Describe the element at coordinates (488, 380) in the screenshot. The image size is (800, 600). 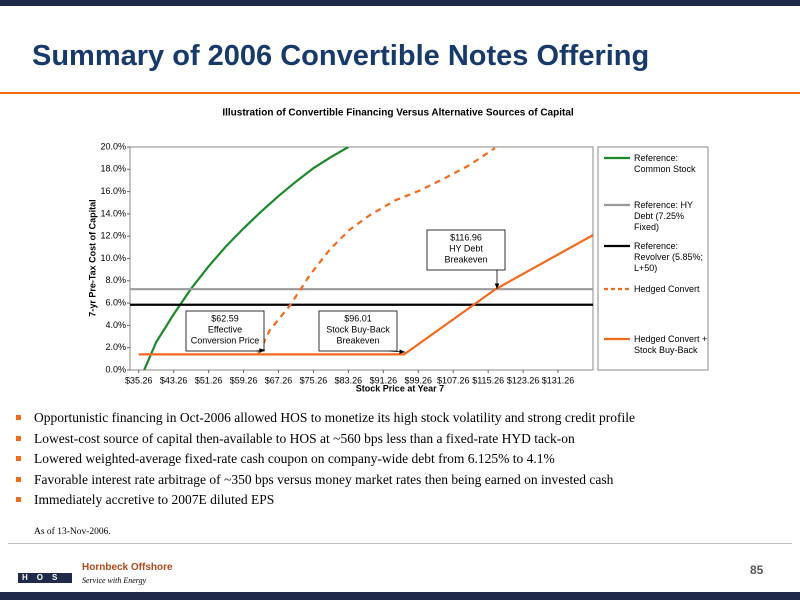
I see `x-tick-label: $115.26` at that location.